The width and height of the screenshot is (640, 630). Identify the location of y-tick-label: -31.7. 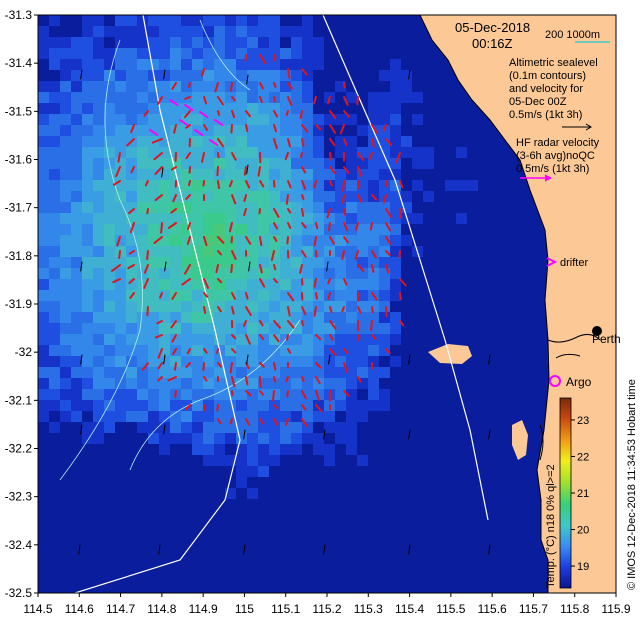
(19, 208).